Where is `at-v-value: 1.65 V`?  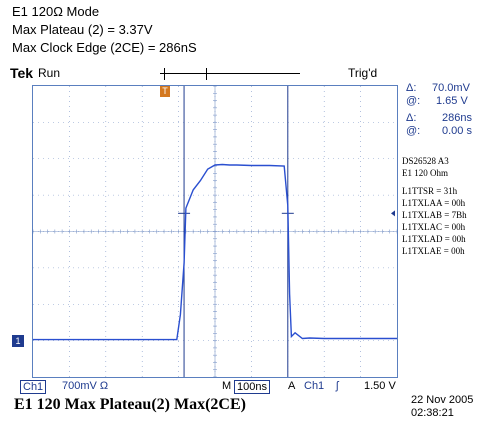 at-v-value: 1.65 V is located at coordinates (452, 101).